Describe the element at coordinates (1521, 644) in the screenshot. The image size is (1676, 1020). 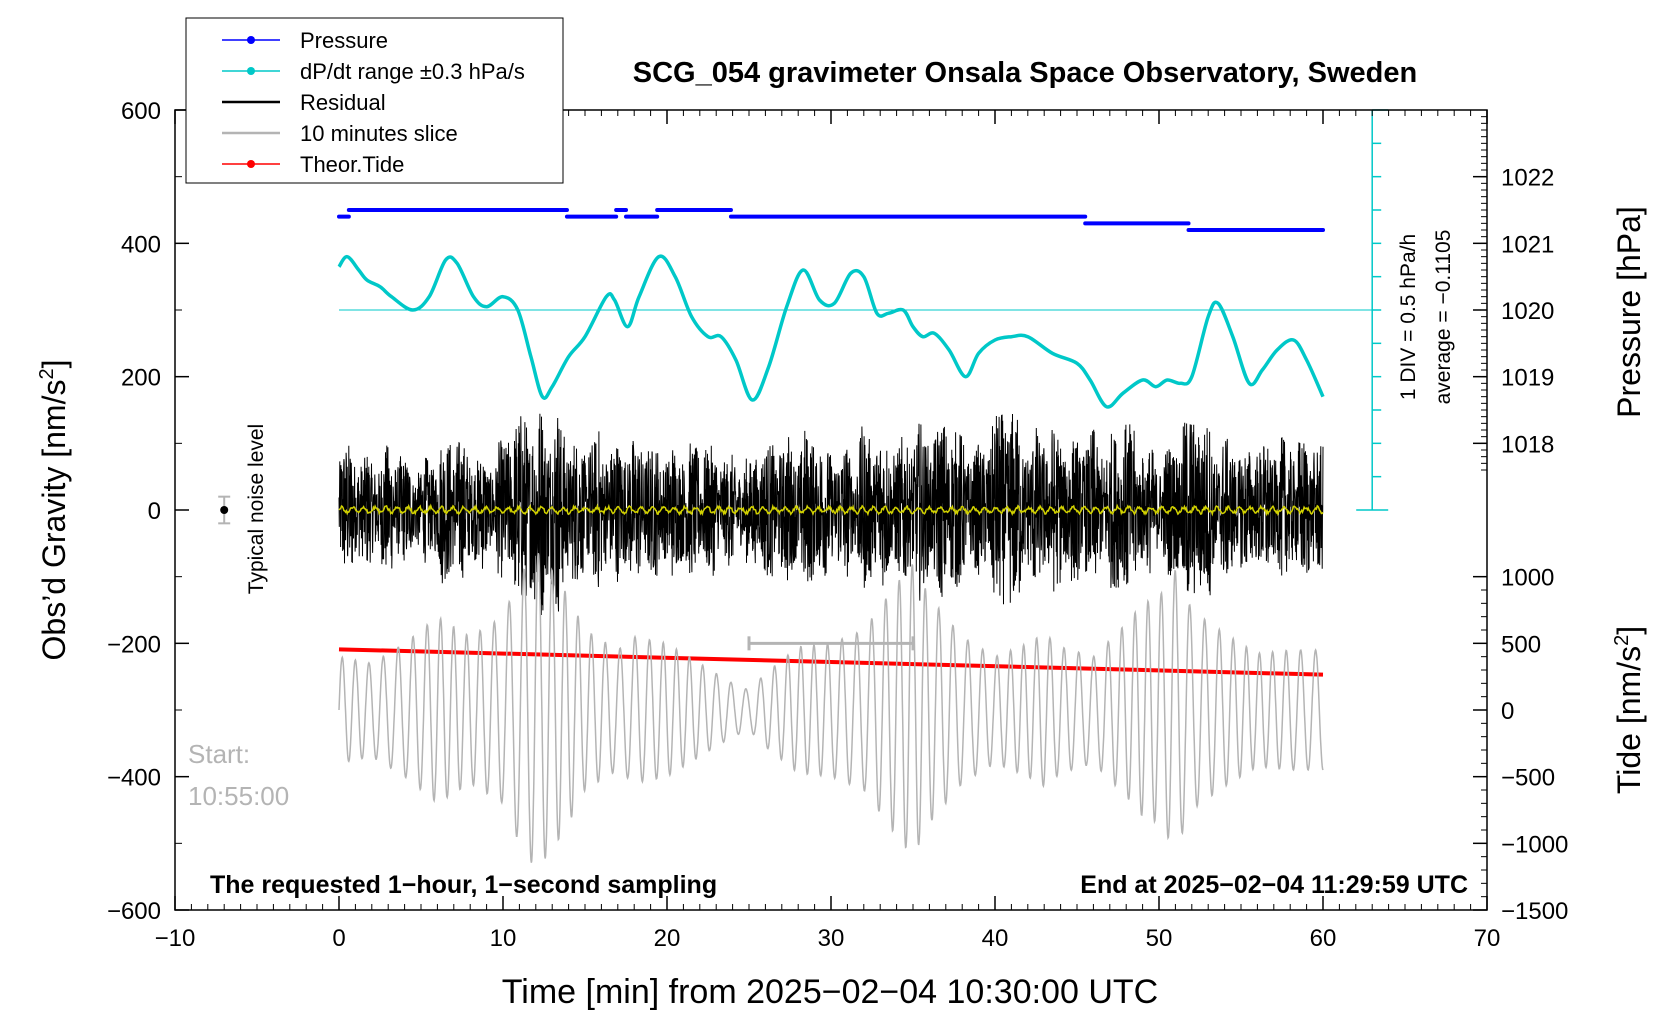
I see `tide-tick-label: 500` at that location.